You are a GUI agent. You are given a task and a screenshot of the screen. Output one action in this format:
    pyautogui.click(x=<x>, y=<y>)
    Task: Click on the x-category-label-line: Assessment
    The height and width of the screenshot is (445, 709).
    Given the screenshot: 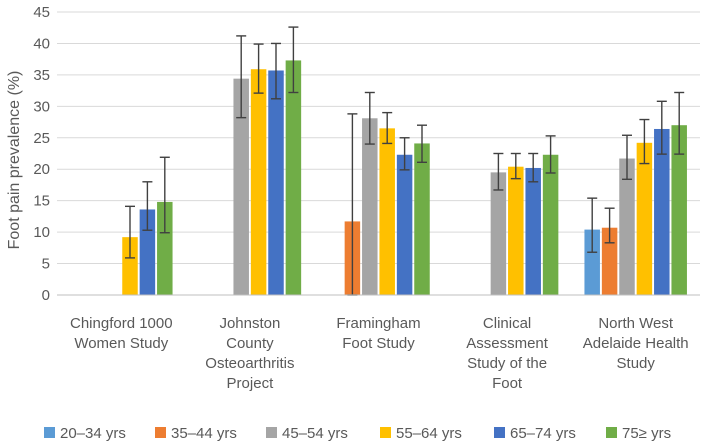 What is the action you would take?
    pyautogui.click(x=507, y=343)
    